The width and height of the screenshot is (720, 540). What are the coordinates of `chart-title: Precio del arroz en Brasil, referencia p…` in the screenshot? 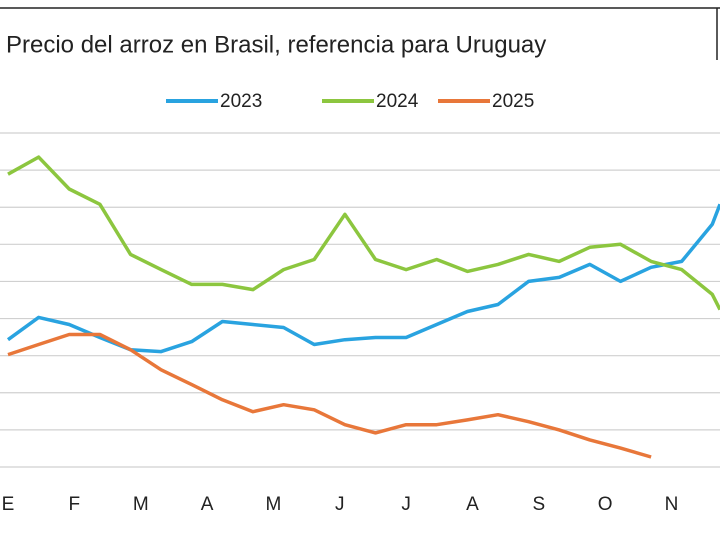 It's located at (276, 44).